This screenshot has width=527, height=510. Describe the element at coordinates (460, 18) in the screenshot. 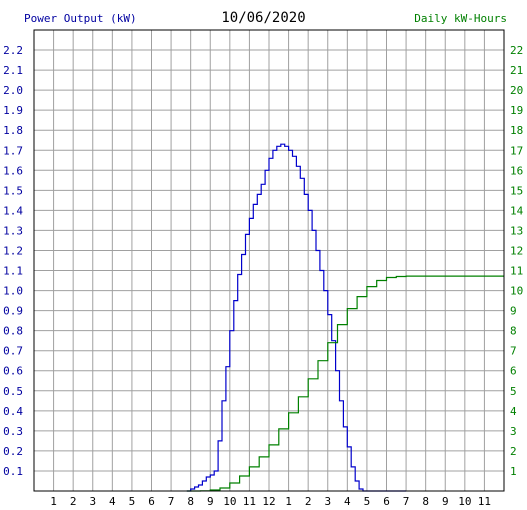

I see `right-axis-label: Daily kW-Hours` at that location.